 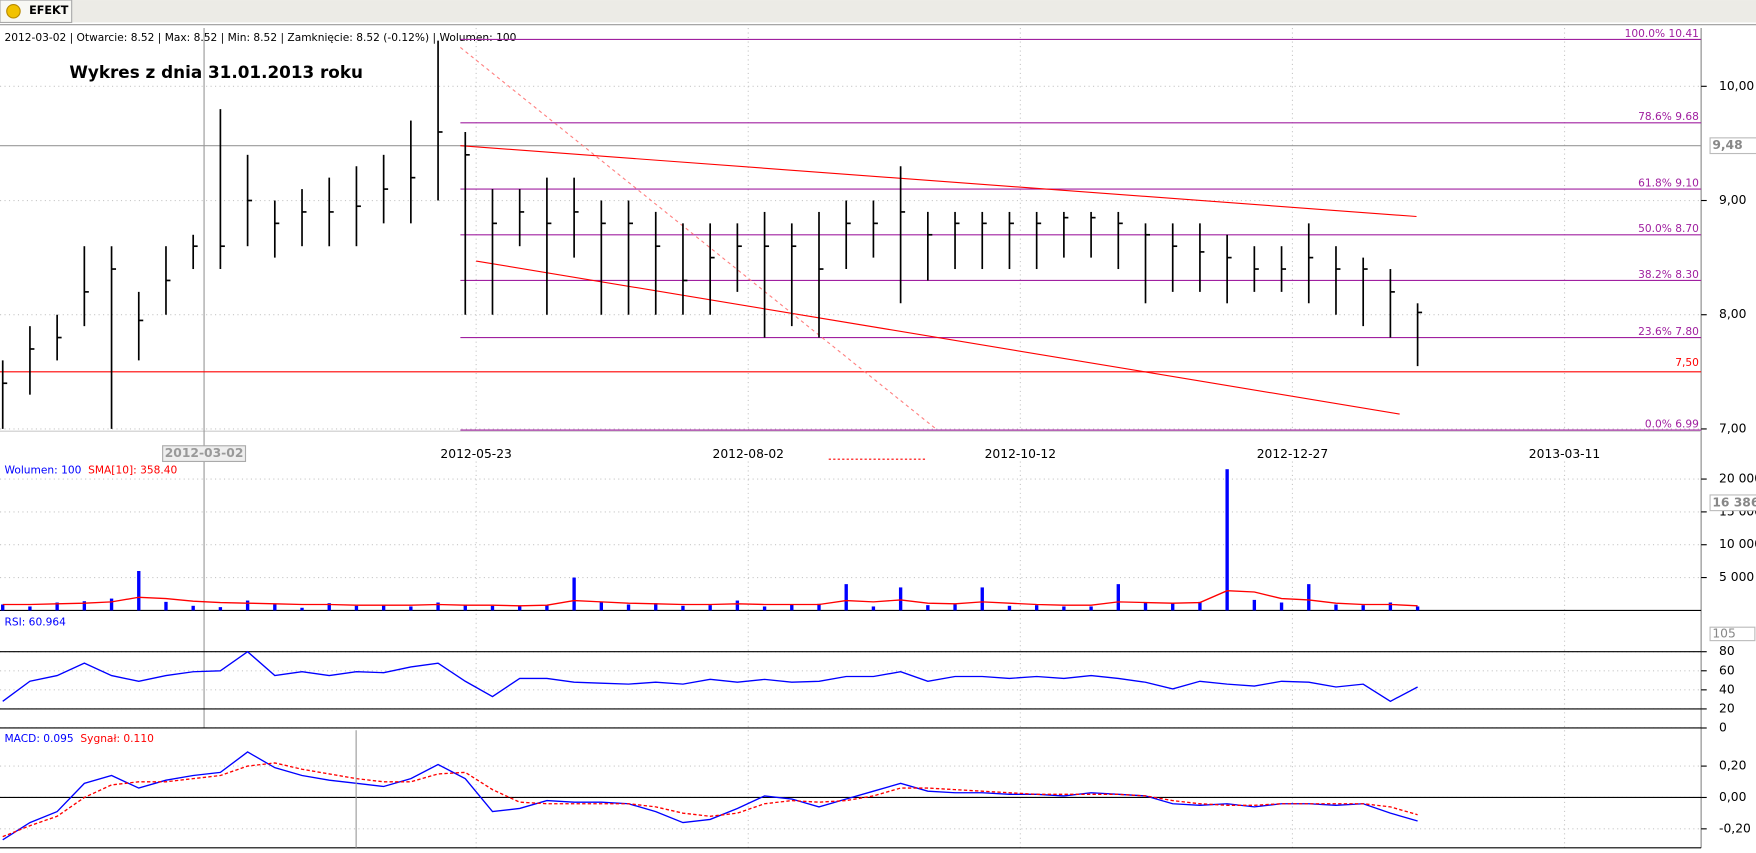 What do you see at coordinates (1662, 33) in the screenshot?
I see `fib-label: 100.0% 10.41` at bounding box center [1662, 33].